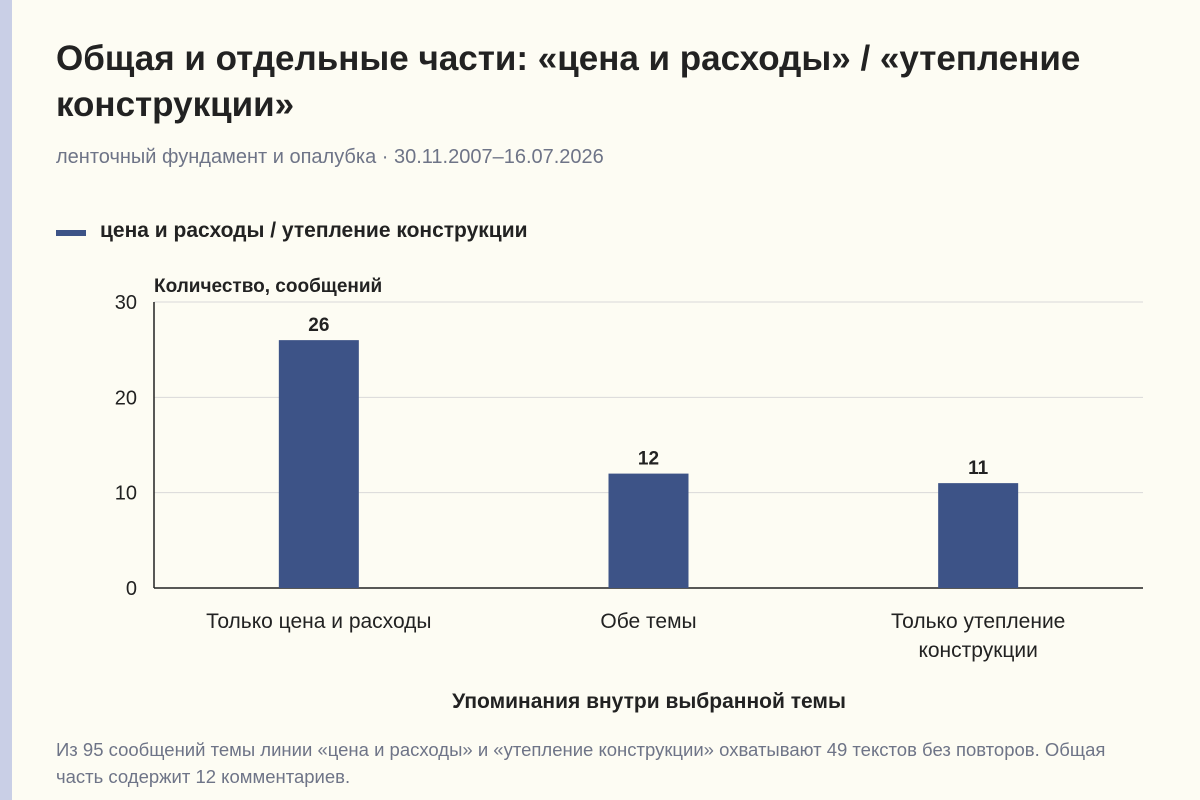  I want to click on x-tick-label: конструкции, so click(977, 650).